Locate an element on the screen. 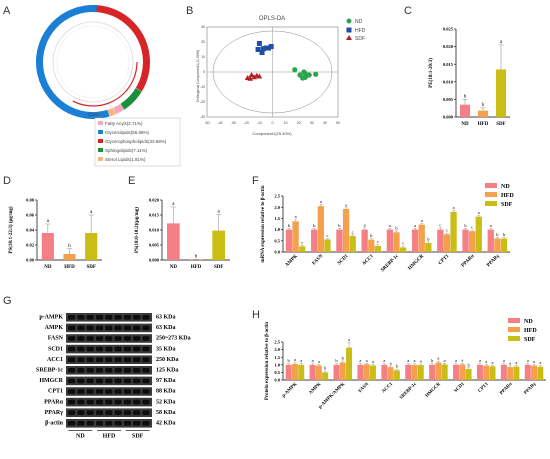 The image size is (550, 459). group-label: SDF is located at coordinates (138, 437).